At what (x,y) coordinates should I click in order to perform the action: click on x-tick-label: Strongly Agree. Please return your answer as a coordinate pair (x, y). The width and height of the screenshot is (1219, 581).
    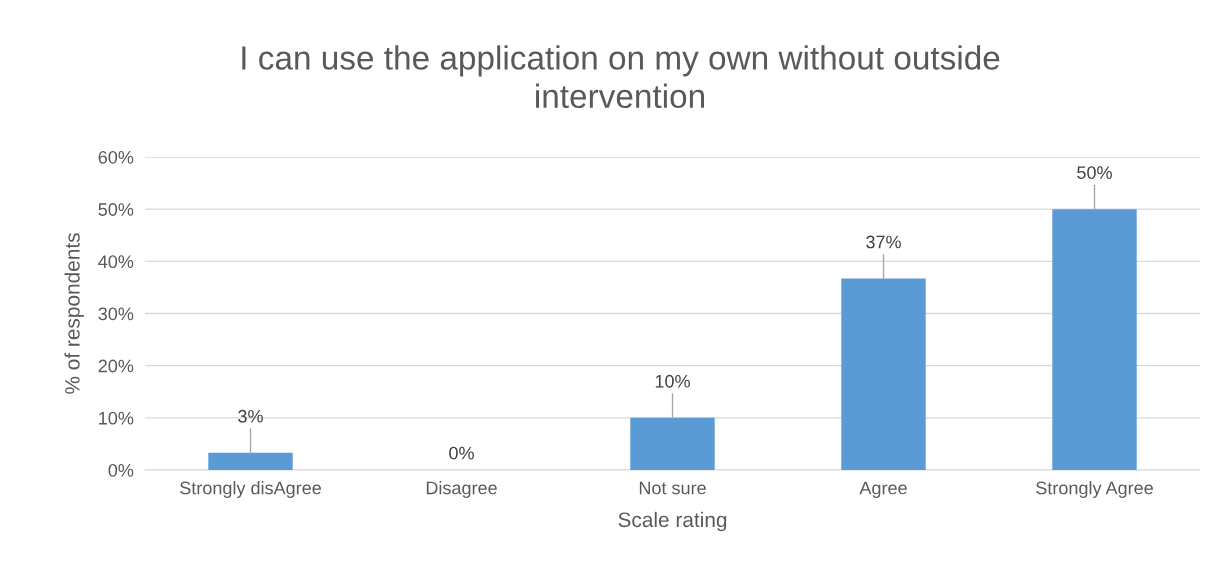
    Looking at the image, I should click on (1094, 489).